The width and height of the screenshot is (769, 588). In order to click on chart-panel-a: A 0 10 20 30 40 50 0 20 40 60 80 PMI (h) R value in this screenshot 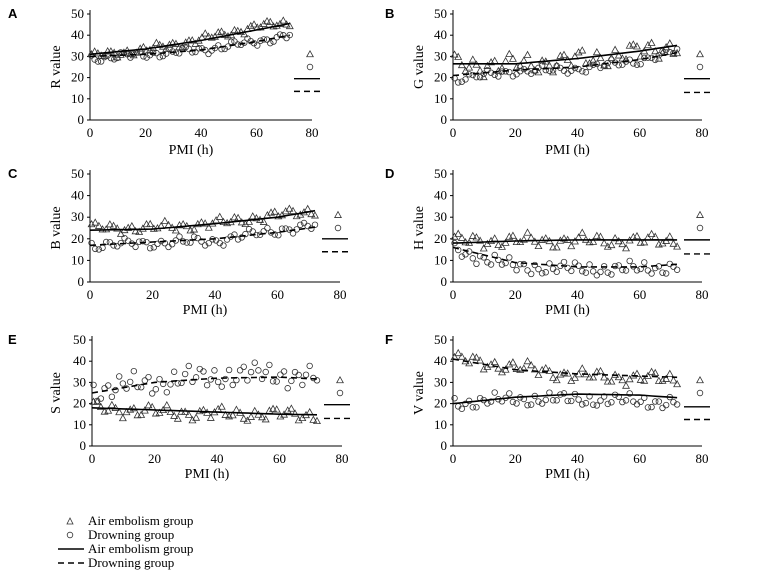, I will do `click(164, 82)`.